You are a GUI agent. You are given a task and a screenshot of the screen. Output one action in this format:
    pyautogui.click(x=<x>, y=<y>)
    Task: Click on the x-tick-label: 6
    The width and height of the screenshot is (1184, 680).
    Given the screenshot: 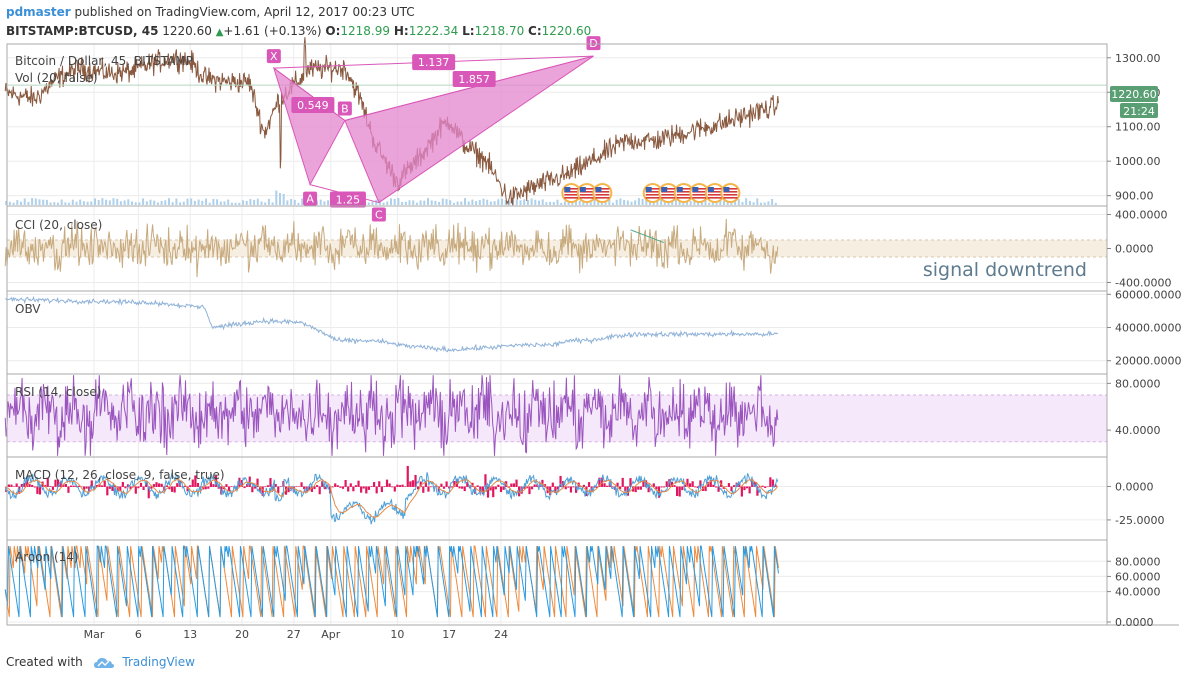 What is the action you would take?
    pyautogui.click(x=138, y=634)
    